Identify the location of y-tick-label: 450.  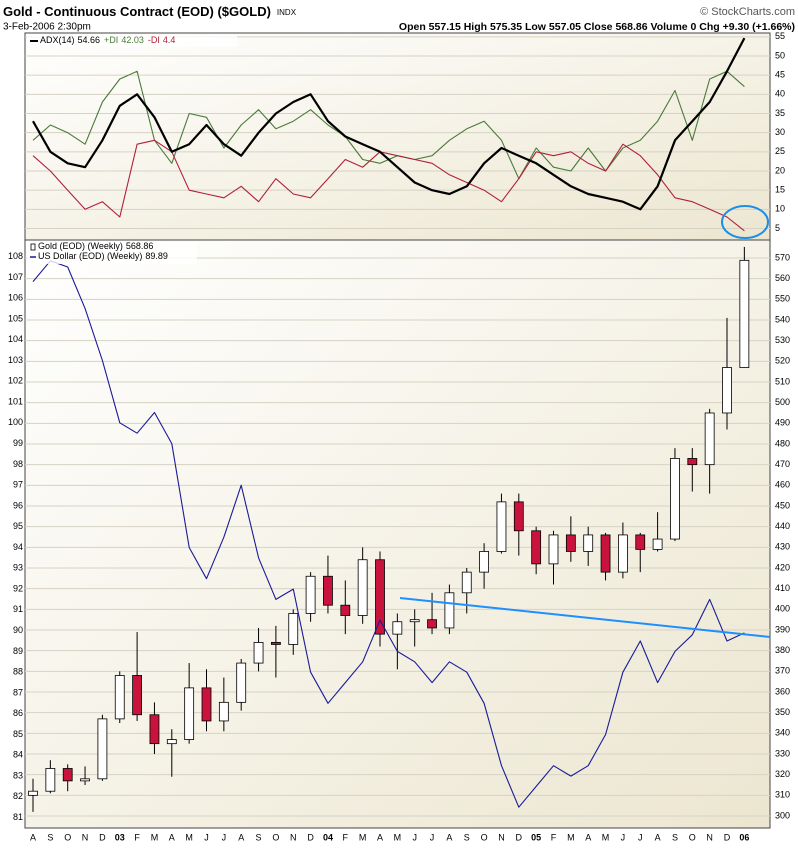
(782, 505).